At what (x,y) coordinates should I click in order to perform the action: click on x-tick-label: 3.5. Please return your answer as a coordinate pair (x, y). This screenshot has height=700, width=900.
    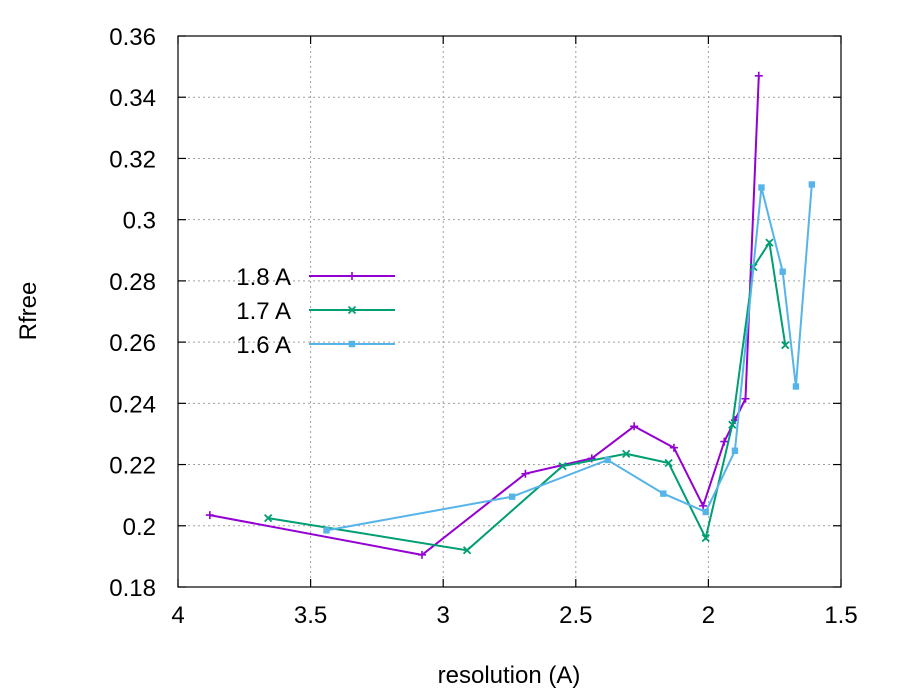
    Looking at the image, I should click on (310, 615).